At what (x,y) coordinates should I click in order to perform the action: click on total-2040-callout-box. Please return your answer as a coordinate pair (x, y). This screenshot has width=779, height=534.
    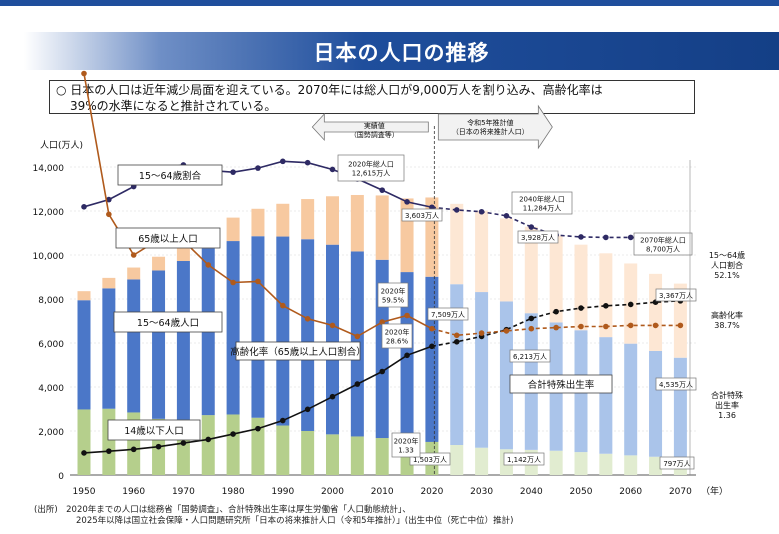
    Looking at the image, I should click on (542, 203).